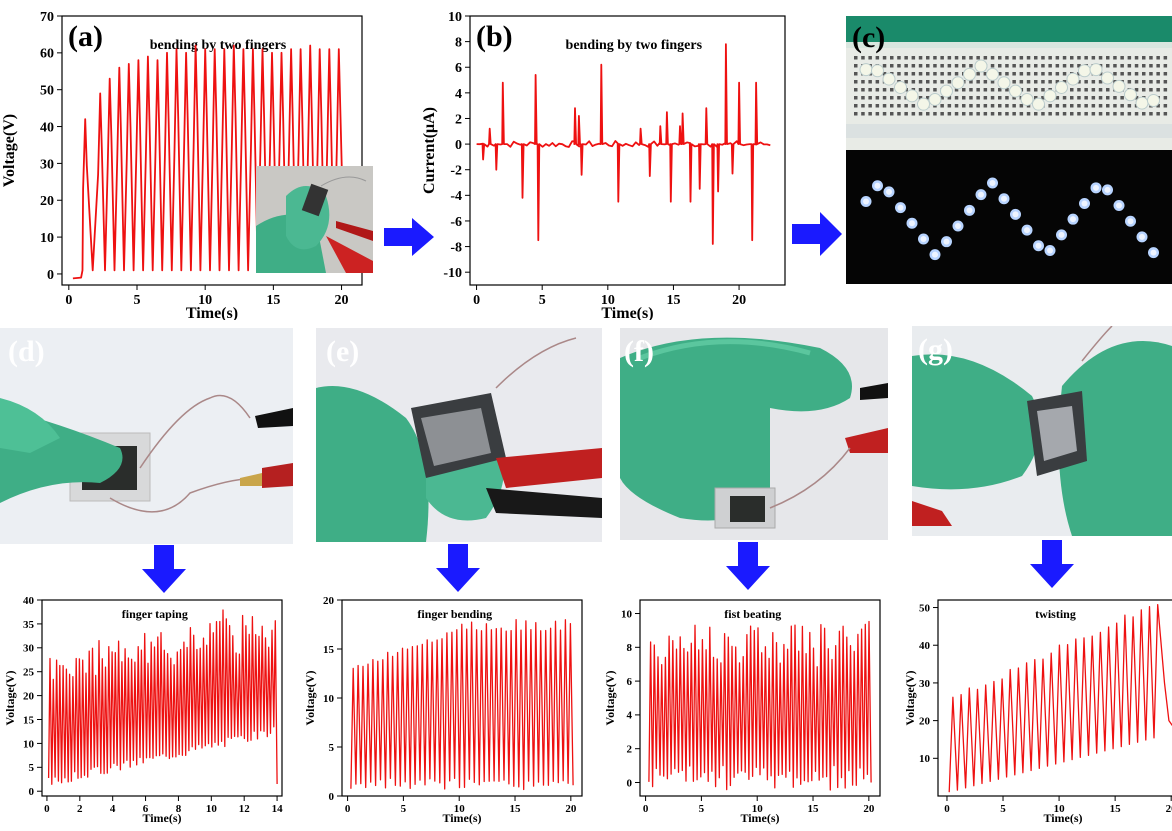 This screenshot has width=1172, height=831. I want to click on x-tick-label: 0, so click(68, 300).